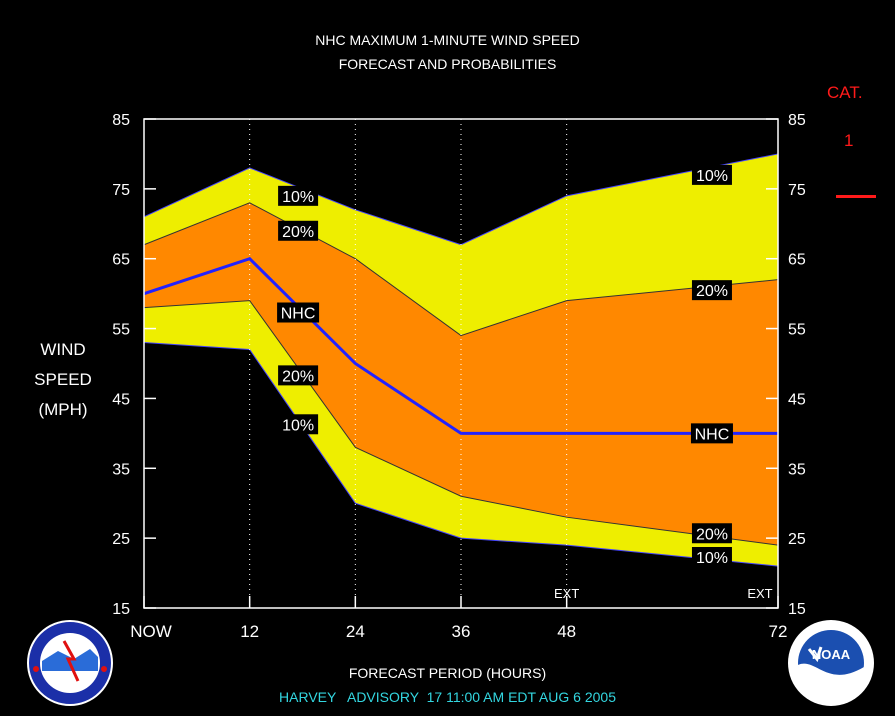 This screenshot has width=895, height=716. I want to click on y-tick-label-right-55: 55, so click(797, 330).